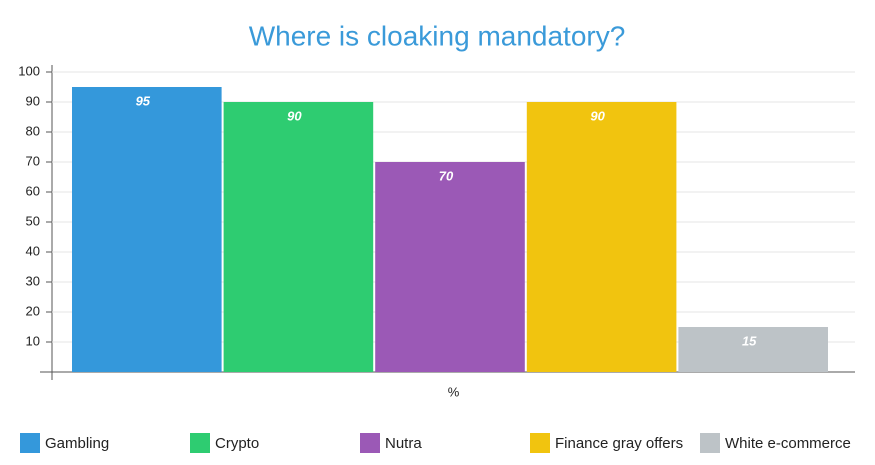 Image resolution: width=875 pixels, height=465 pixels. What do you see at coordinates (33, 100) in the screenshot?
I see `y-tick-label: 90` at bounding box center [33, 100].